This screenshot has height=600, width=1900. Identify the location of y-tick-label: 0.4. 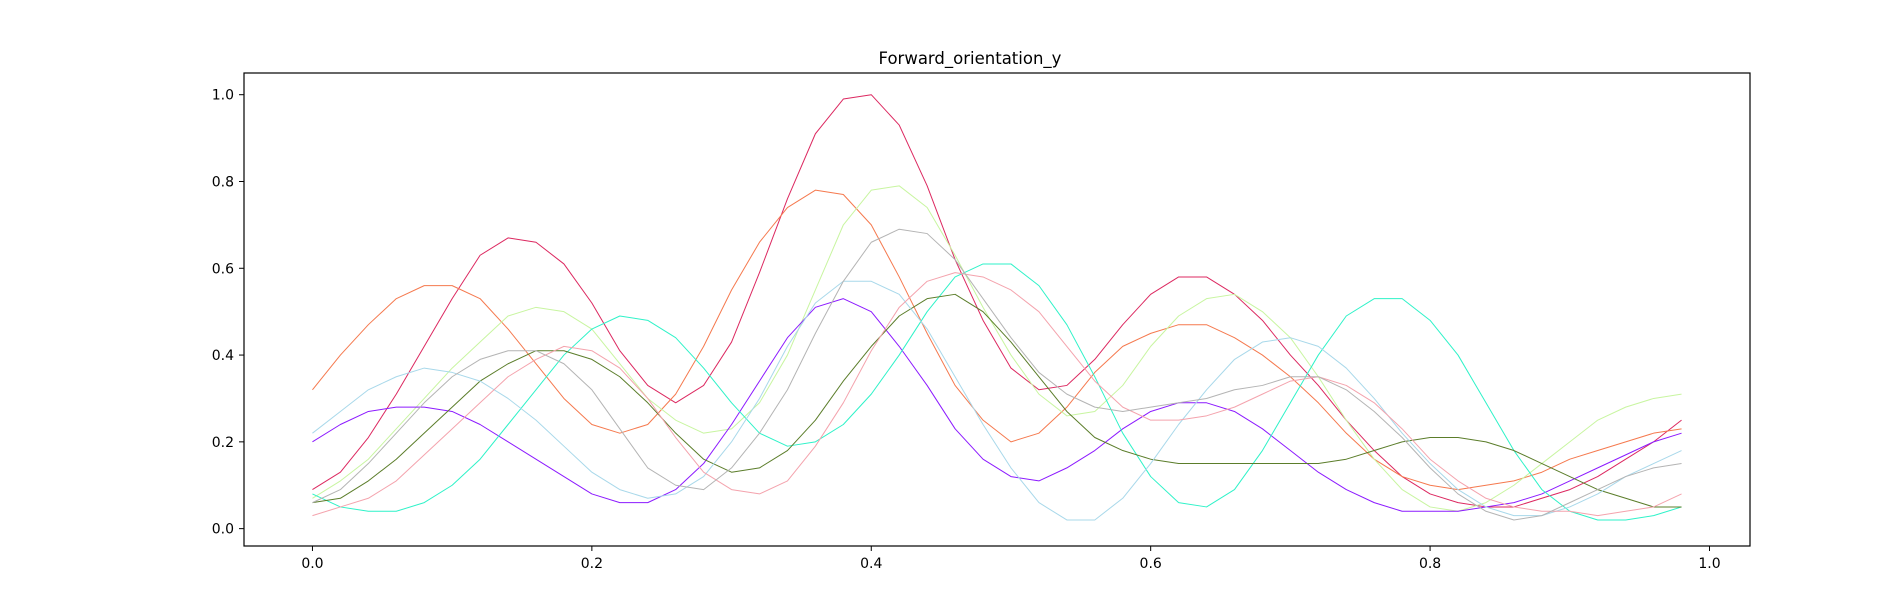
(223, 356).